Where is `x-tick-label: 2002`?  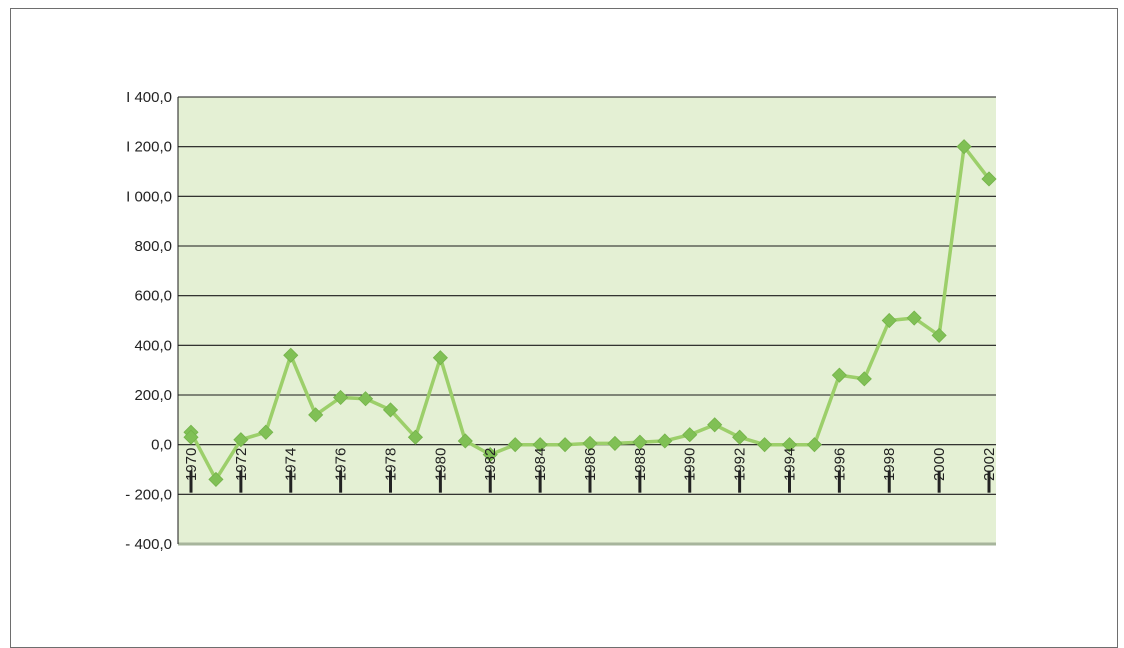
x-tick-label: 2002 is located at coordinates (989, 464).